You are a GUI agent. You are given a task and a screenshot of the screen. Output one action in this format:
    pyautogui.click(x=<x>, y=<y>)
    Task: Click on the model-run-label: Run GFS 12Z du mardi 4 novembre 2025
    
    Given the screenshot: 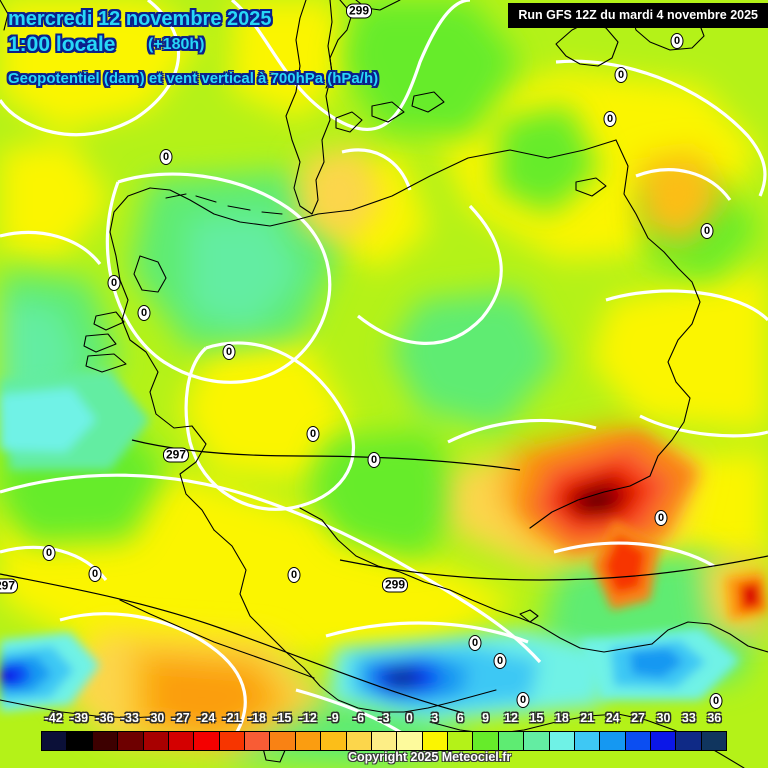 What is the action you would take?
    pyautogui.click(x=638, y=15)
    